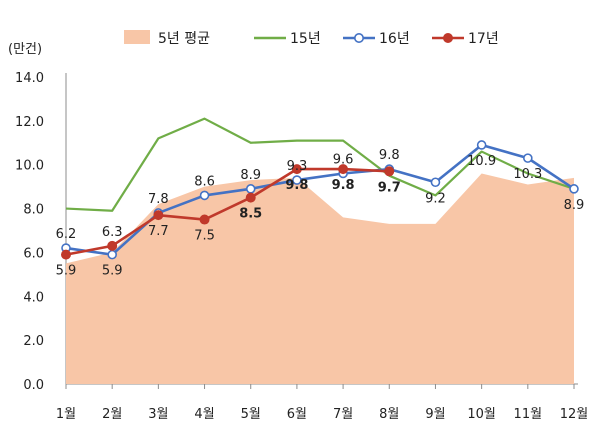 This screenshot has width=600, height=434. What do you see at coordinates (305, 39) in the screenshot?
I see `legend-label: 15년` at bounding box center [305, 39].